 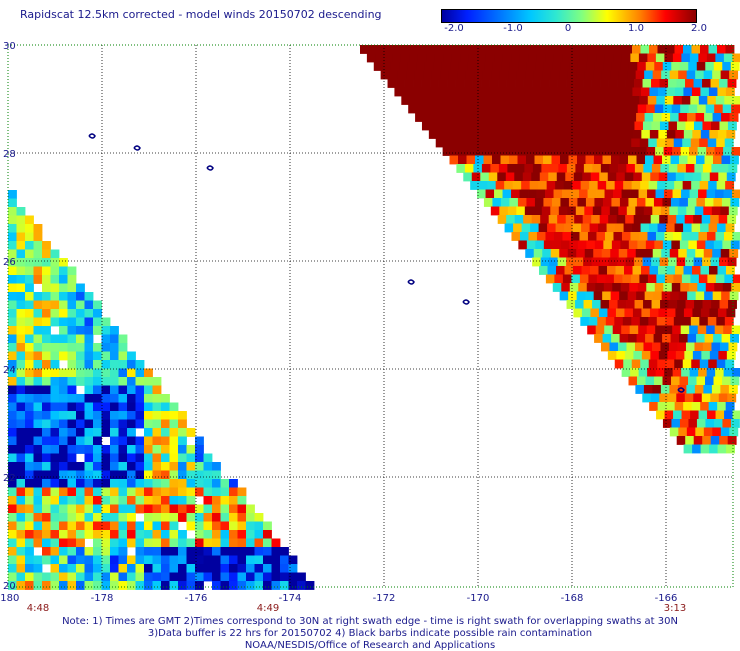 What do you see at coordinates (9, 370) in the screenshot?
I see `y-tick-label: 24` at bounding box center [9, 370].